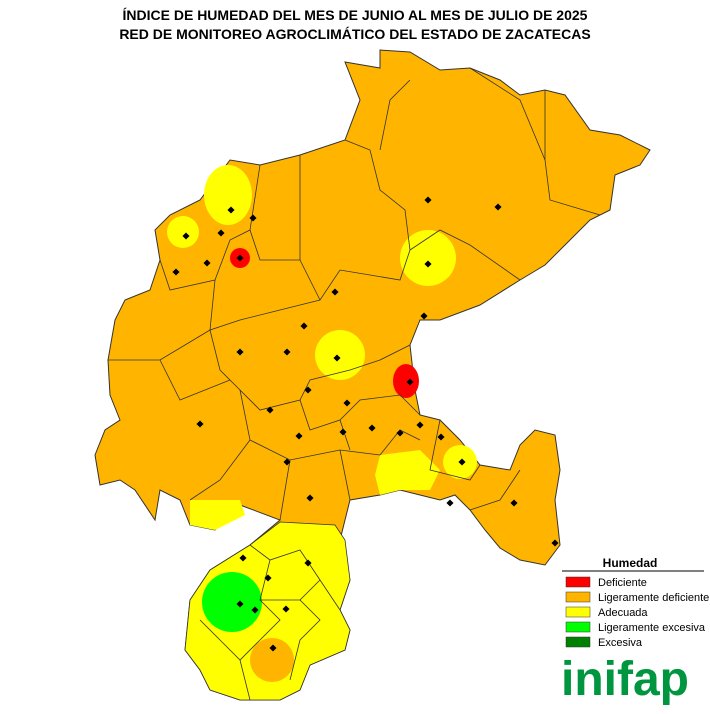 Image resolution: width=710 pixels, height=714 pixels. Describe the element at coordinates (620, 643) in the screenshot. I see `legend-label: Excesiva` at that location.